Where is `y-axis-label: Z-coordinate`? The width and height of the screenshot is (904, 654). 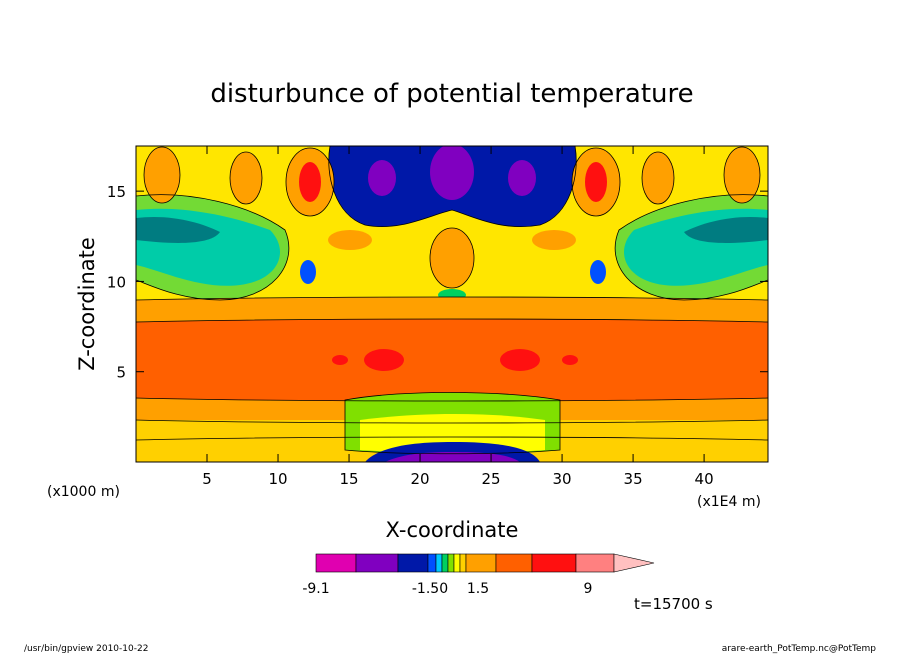
y-axis-label: Z-coordinate is located at coordinates (87, 304).